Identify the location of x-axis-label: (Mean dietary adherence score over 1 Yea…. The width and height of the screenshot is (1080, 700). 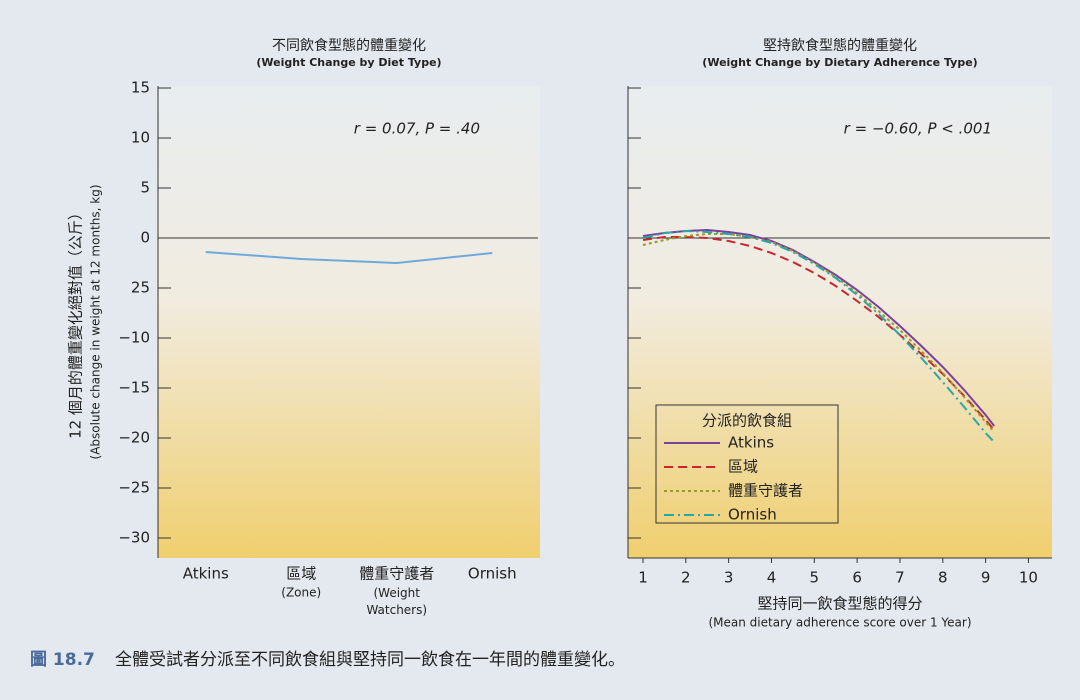
(839, 623).